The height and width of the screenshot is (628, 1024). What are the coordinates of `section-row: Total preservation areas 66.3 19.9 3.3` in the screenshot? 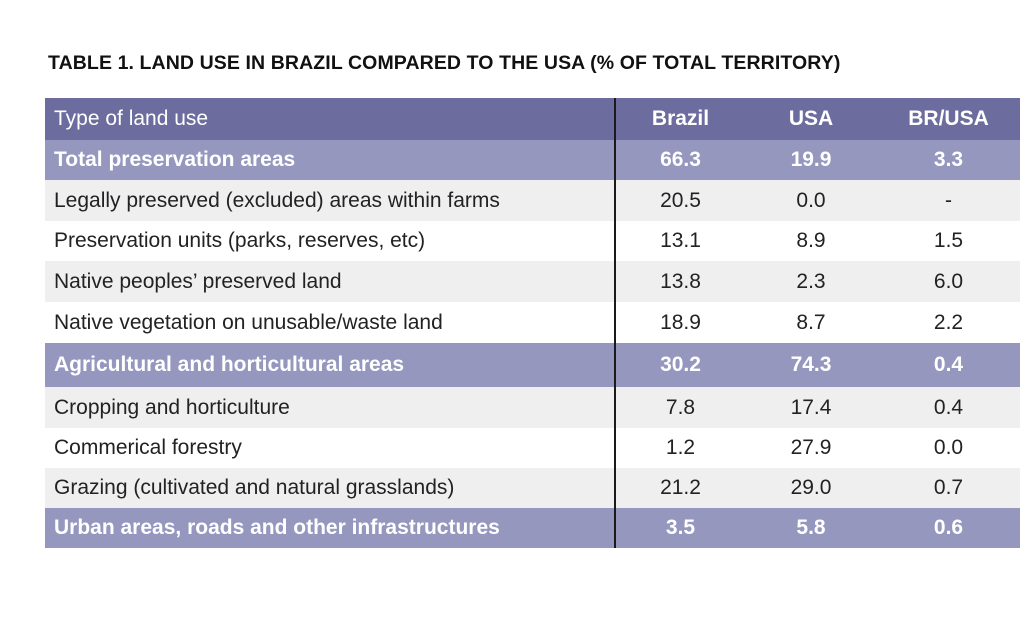 It's located at (532, 160).